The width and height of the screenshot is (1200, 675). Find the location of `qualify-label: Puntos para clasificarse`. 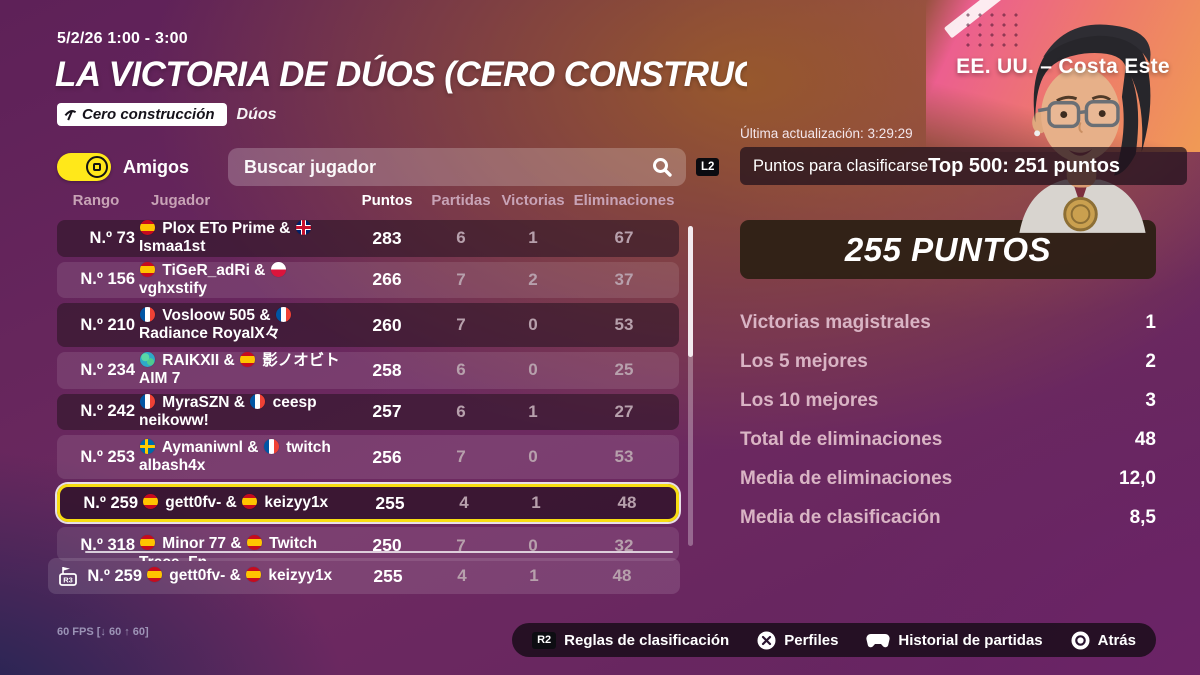

qualify-label: Puntos para clasificarse is located at coordinates (841, 165).